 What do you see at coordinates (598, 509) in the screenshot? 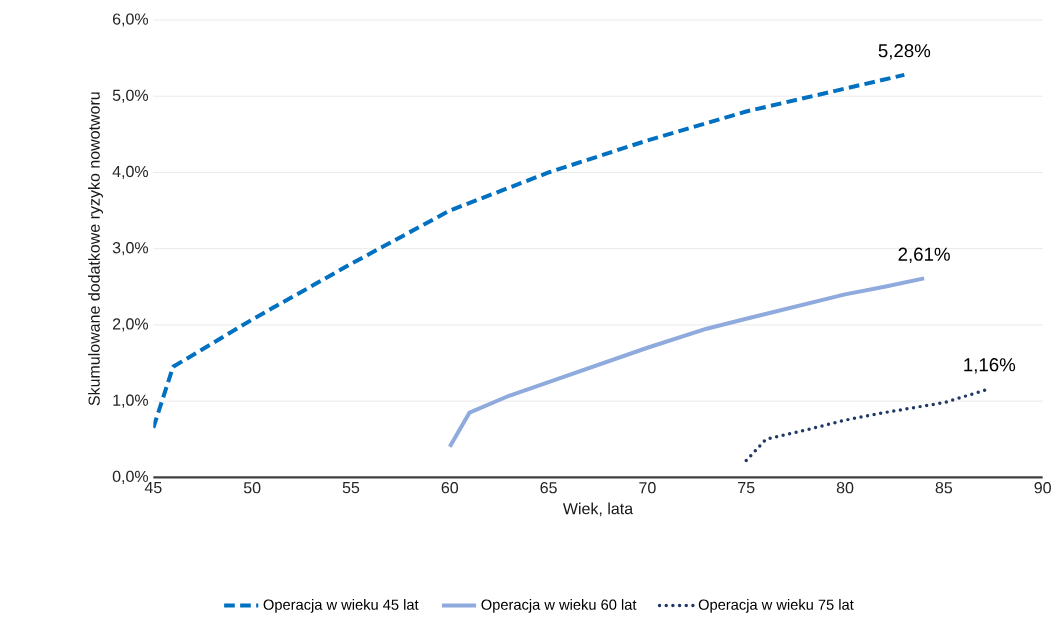
I see `x-axis-title: Wiek, lata` at bounding box center [598, 509].